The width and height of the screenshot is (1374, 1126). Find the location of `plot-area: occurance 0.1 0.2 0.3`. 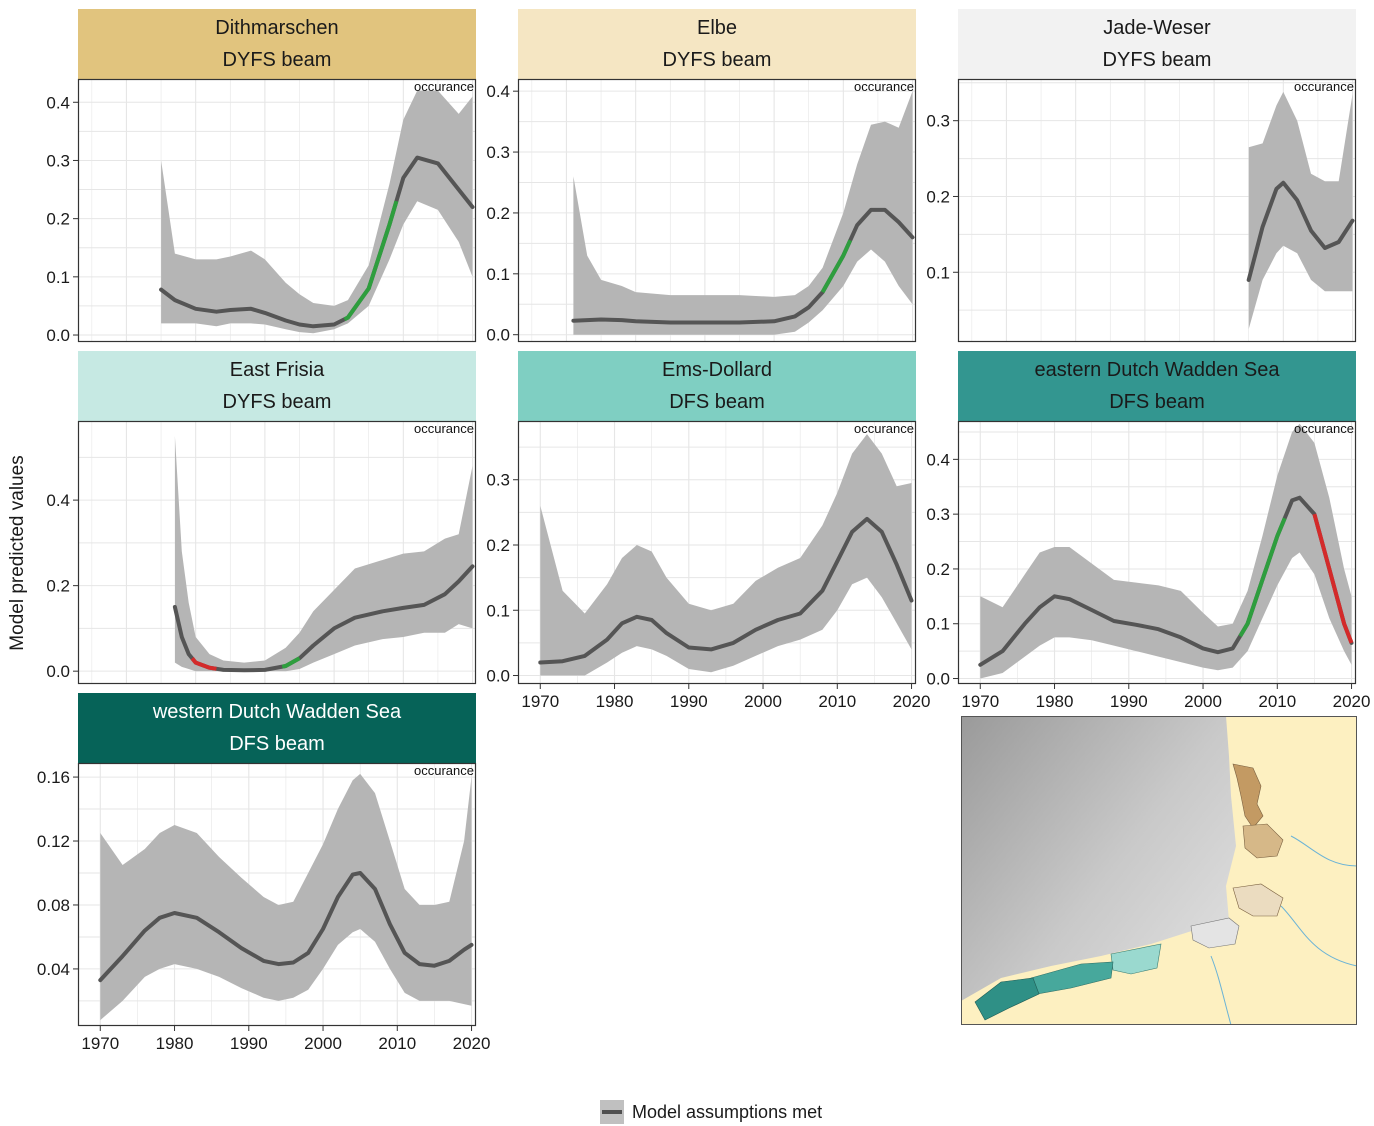

plot-area: occurance 0.1 0.2 0.3 is located at coordinates (1141, 210).